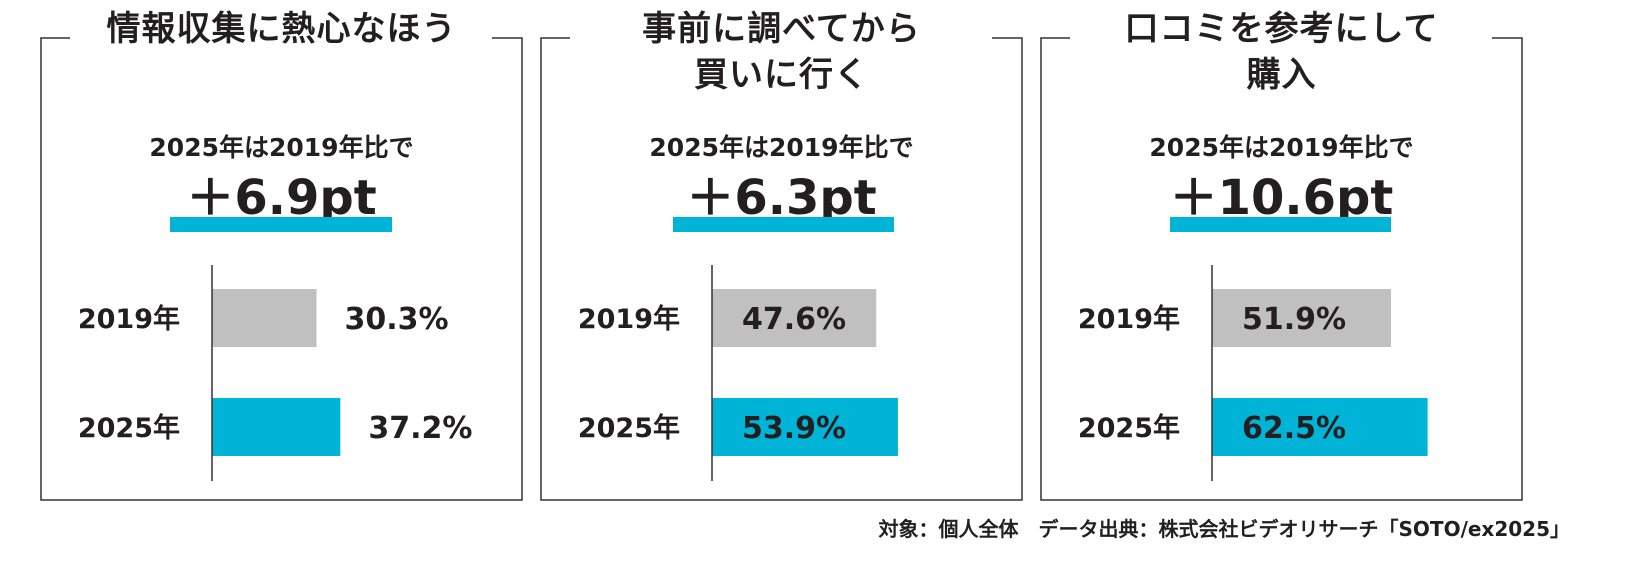 The width and height of the screenshot is (1630, 571). I want to click on panel-title: 口コミを参考にして 購入, so click(1281, 52).